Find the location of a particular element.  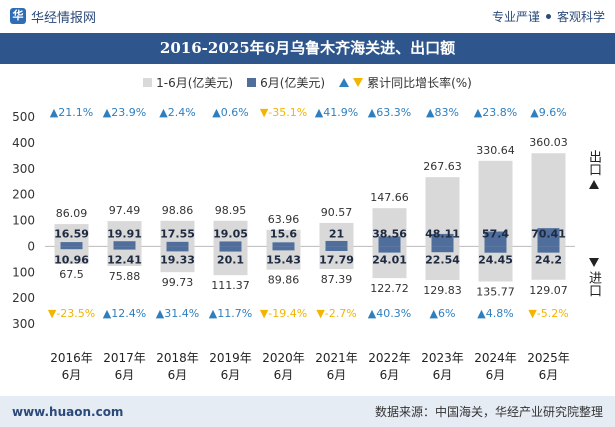

data-label-cumulative-import: 129.07 is located at coordinates (548, 290).